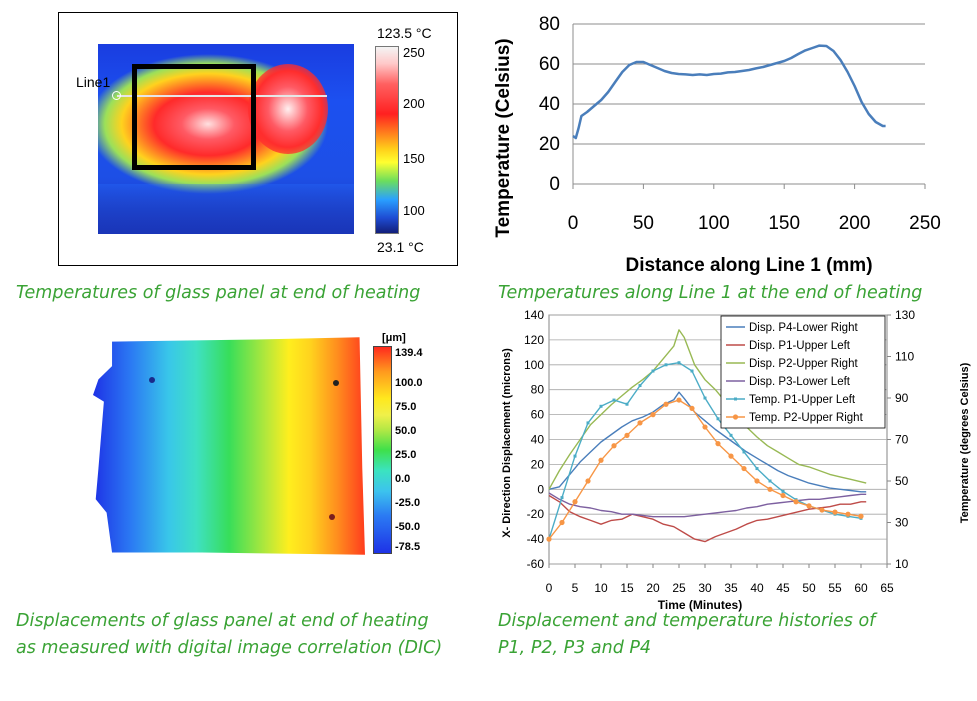 The width and height of the screenshot is (977, 701). I want to click on thermal-image-panel: Line1 123.5 °C 250 200 150 100 23.1 °C, so click(258, 139).